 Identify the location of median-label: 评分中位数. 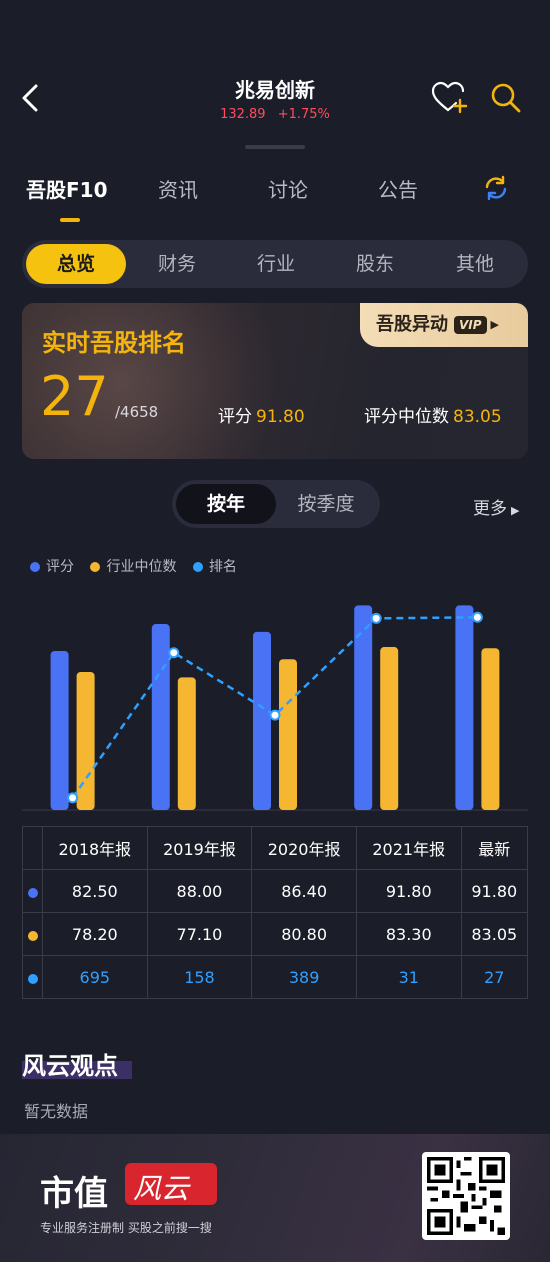
(406, 417).